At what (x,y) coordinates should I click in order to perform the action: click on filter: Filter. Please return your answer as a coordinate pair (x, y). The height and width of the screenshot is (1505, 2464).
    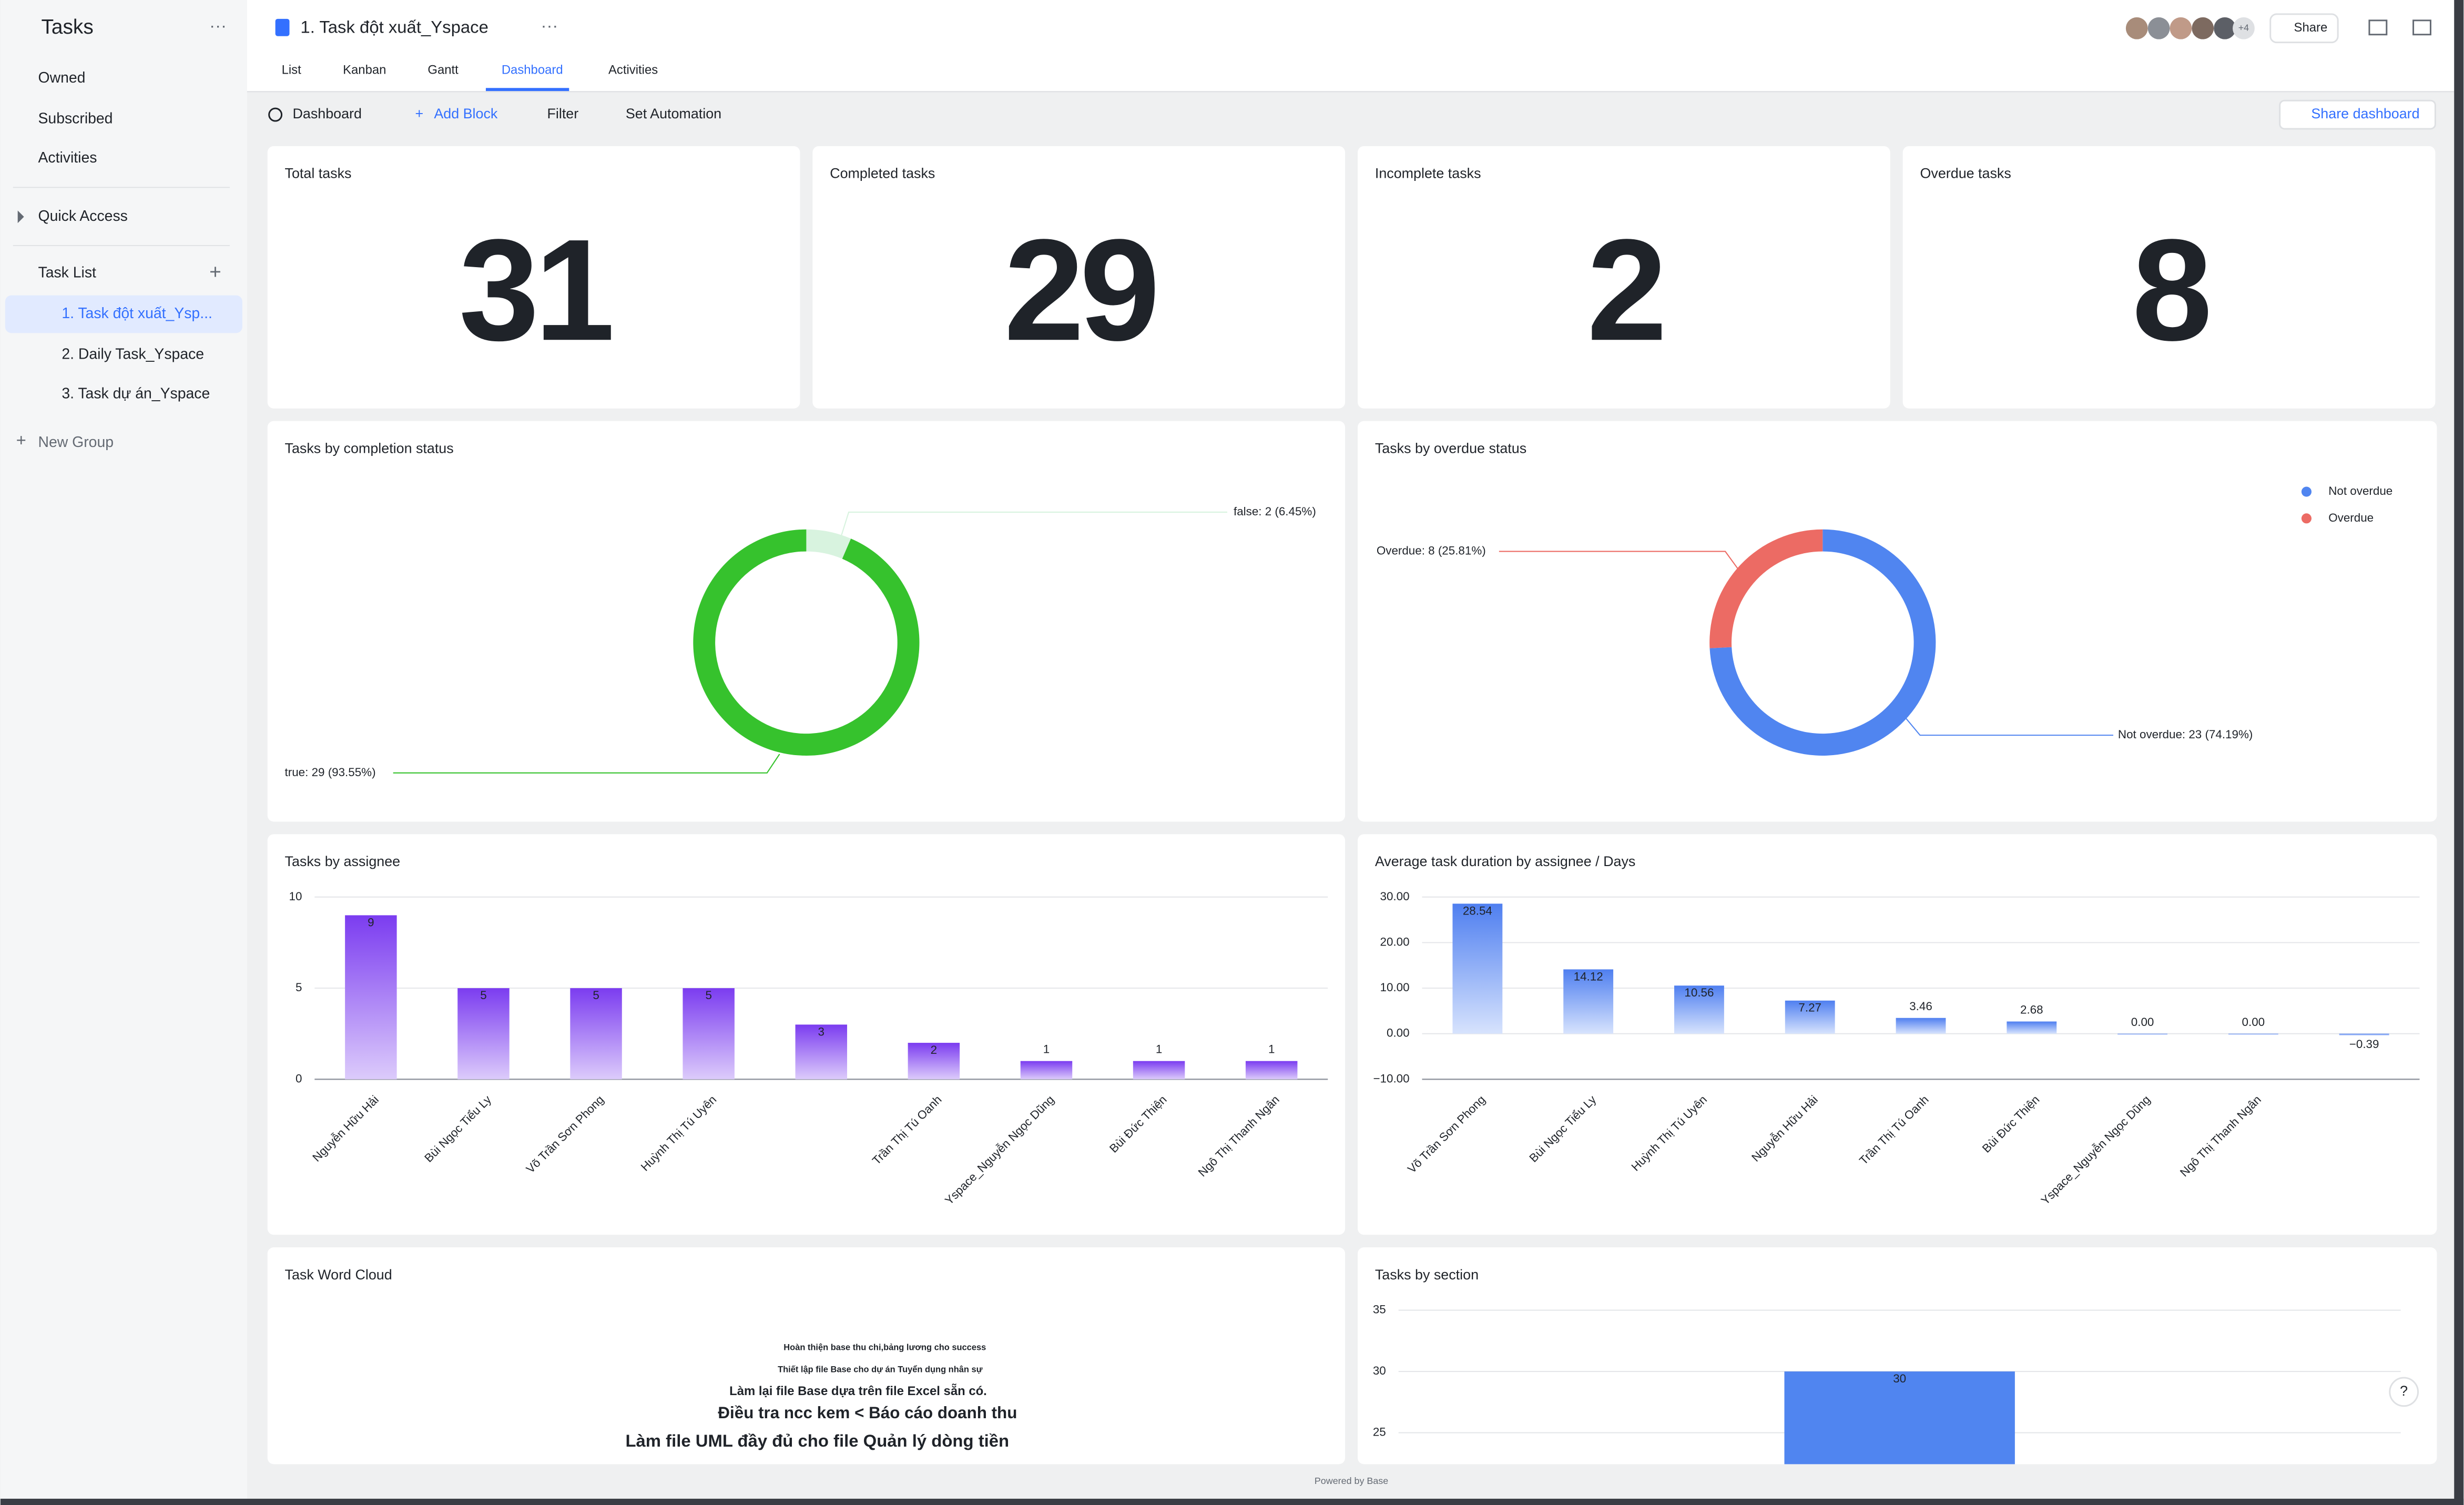
    Looking at the image, I should click on (562, 113).